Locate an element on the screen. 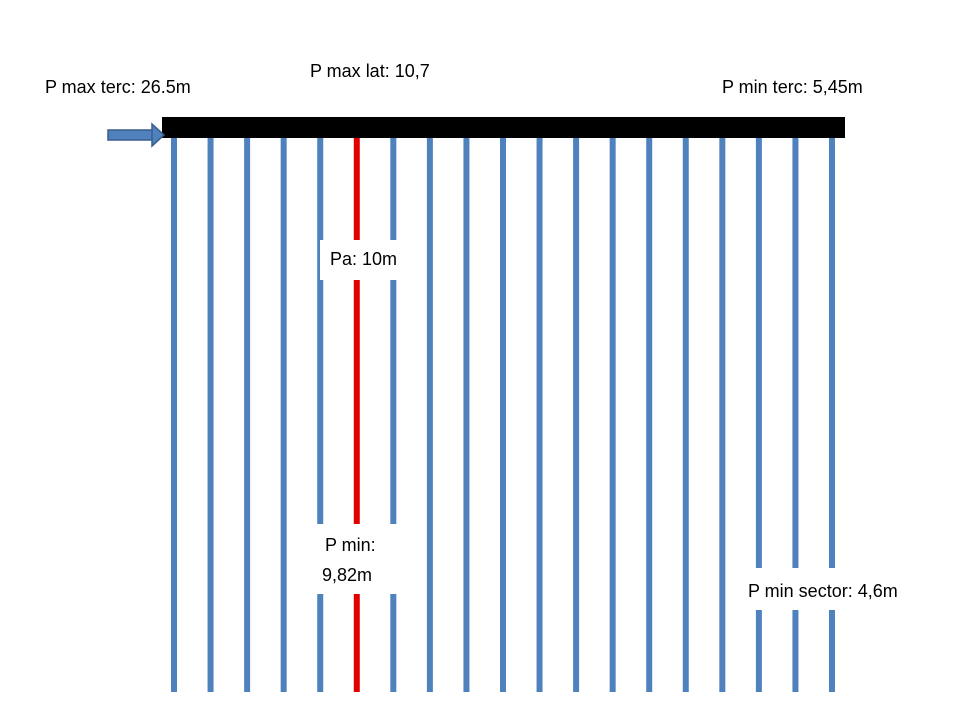  max-terciary-label: P max terc: 26.5m is located at coordinates (118, 87).